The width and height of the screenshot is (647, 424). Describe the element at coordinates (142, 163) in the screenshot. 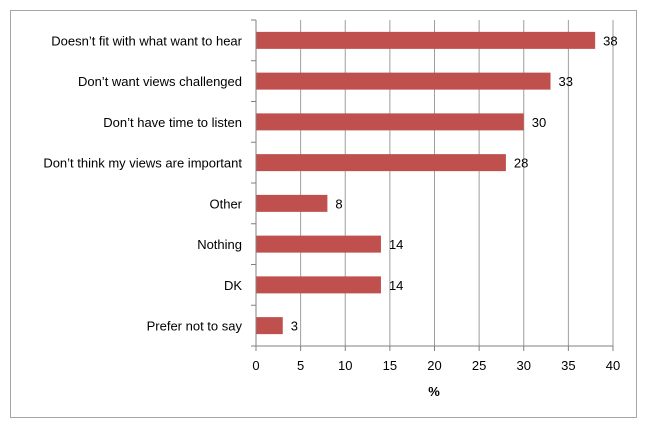

I see `category-label: Don’t think my views are important` at that location.